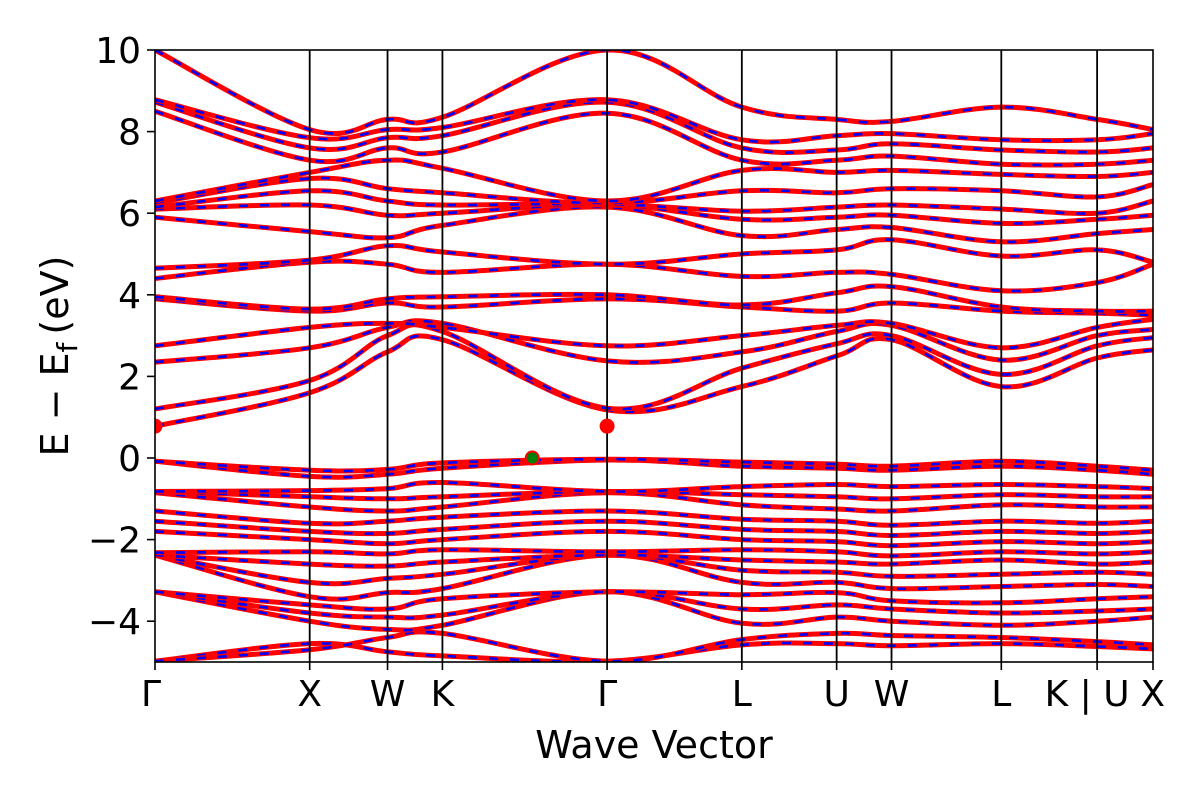  What do you see at coordinates (443, 694) in the screenshot?
I see `x-tick-label: K` at bounding box center [443, 694].